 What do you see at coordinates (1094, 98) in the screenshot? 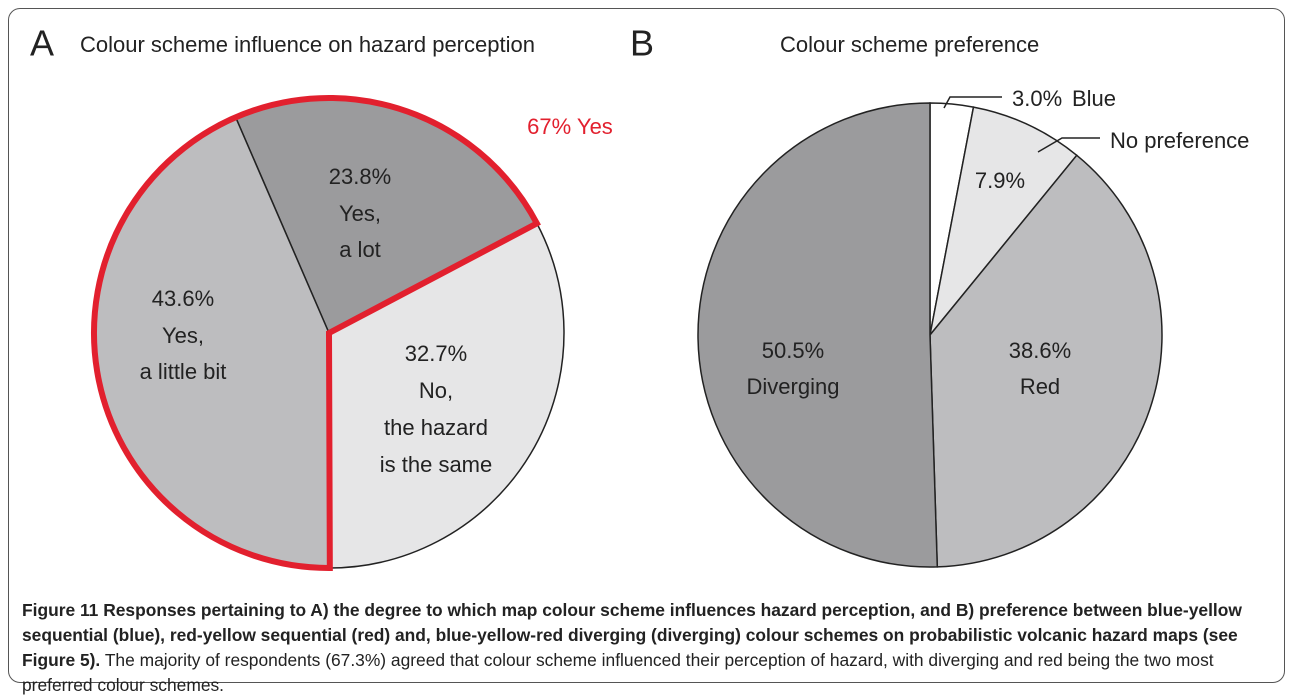
I see `slice-label: Blue` at bounding box center [1094, 98].